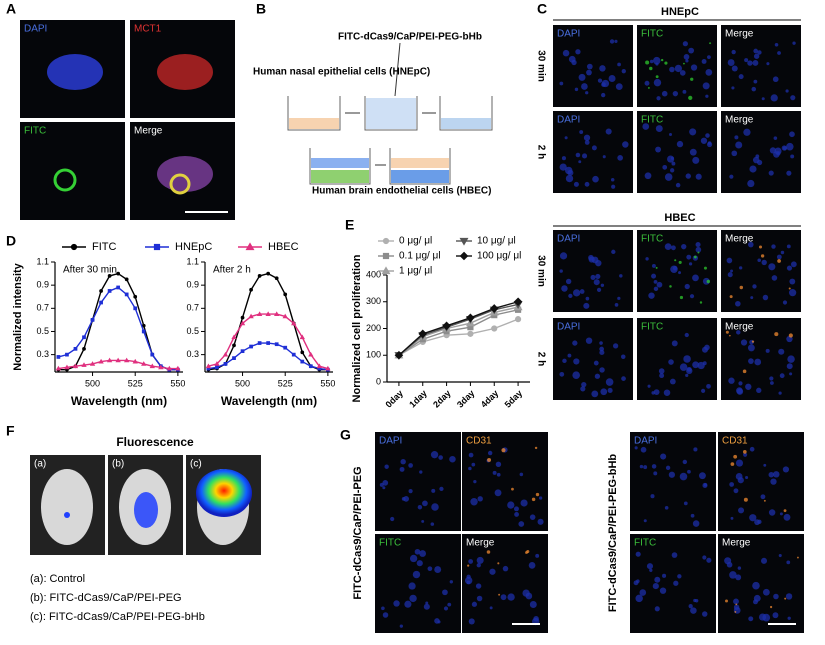  Describe the element at coordinates (418, 481) in the screenshot. I see `micrograph` at that location.